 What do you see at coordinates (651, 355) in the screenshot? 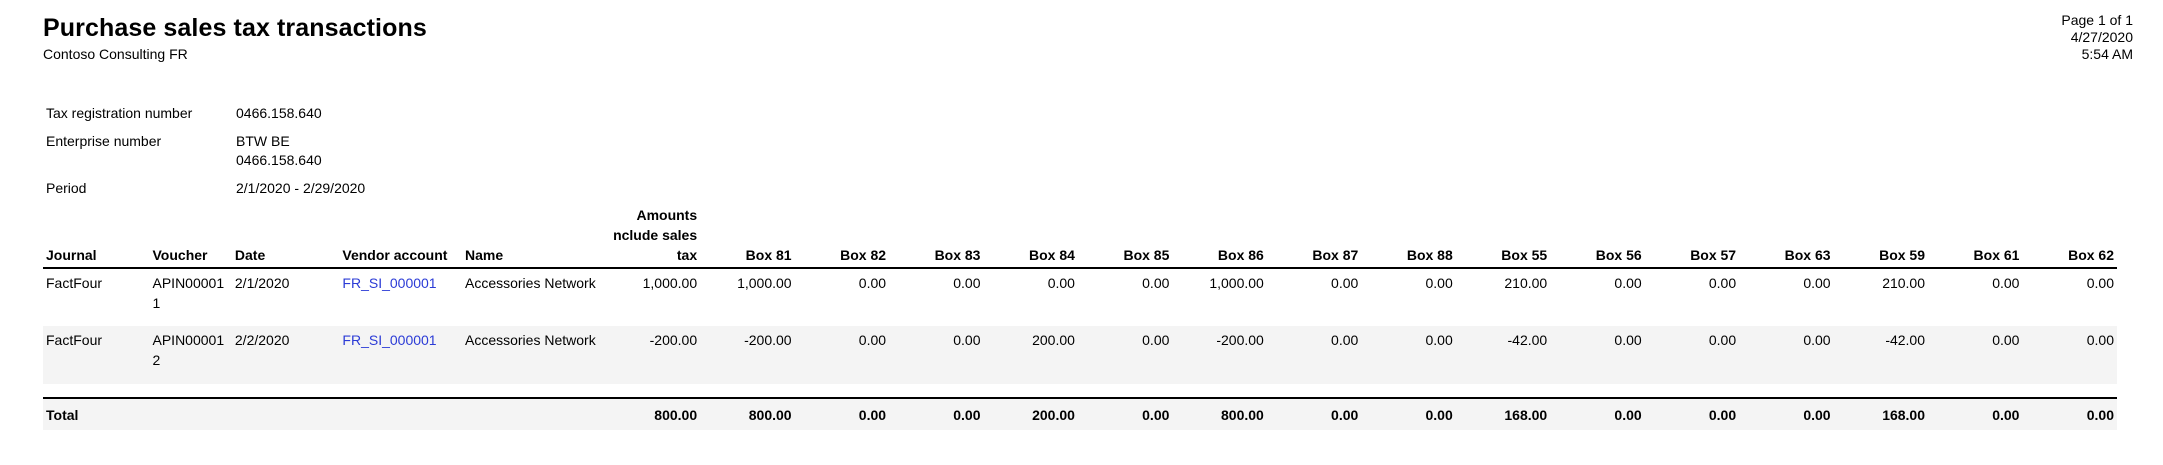
I see `cell-amount: -200.00` at bounding box center [651, 355].